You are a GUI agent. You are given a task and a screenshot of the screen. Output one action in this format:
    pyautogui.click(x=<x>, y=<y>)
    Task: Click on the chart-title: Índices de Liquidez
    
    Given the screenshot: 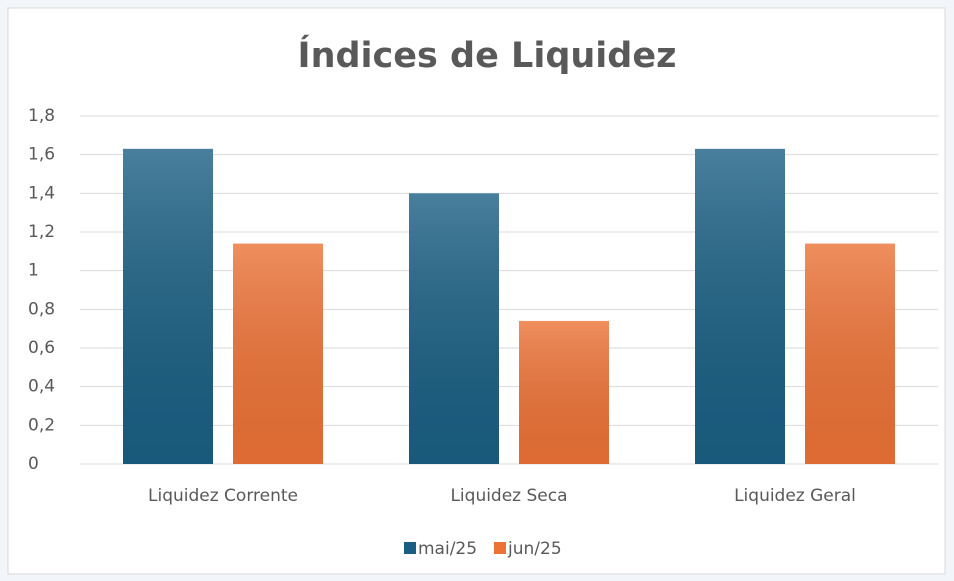 What is the action you would take?
    pyautogui.click(x=487, y=55)
    